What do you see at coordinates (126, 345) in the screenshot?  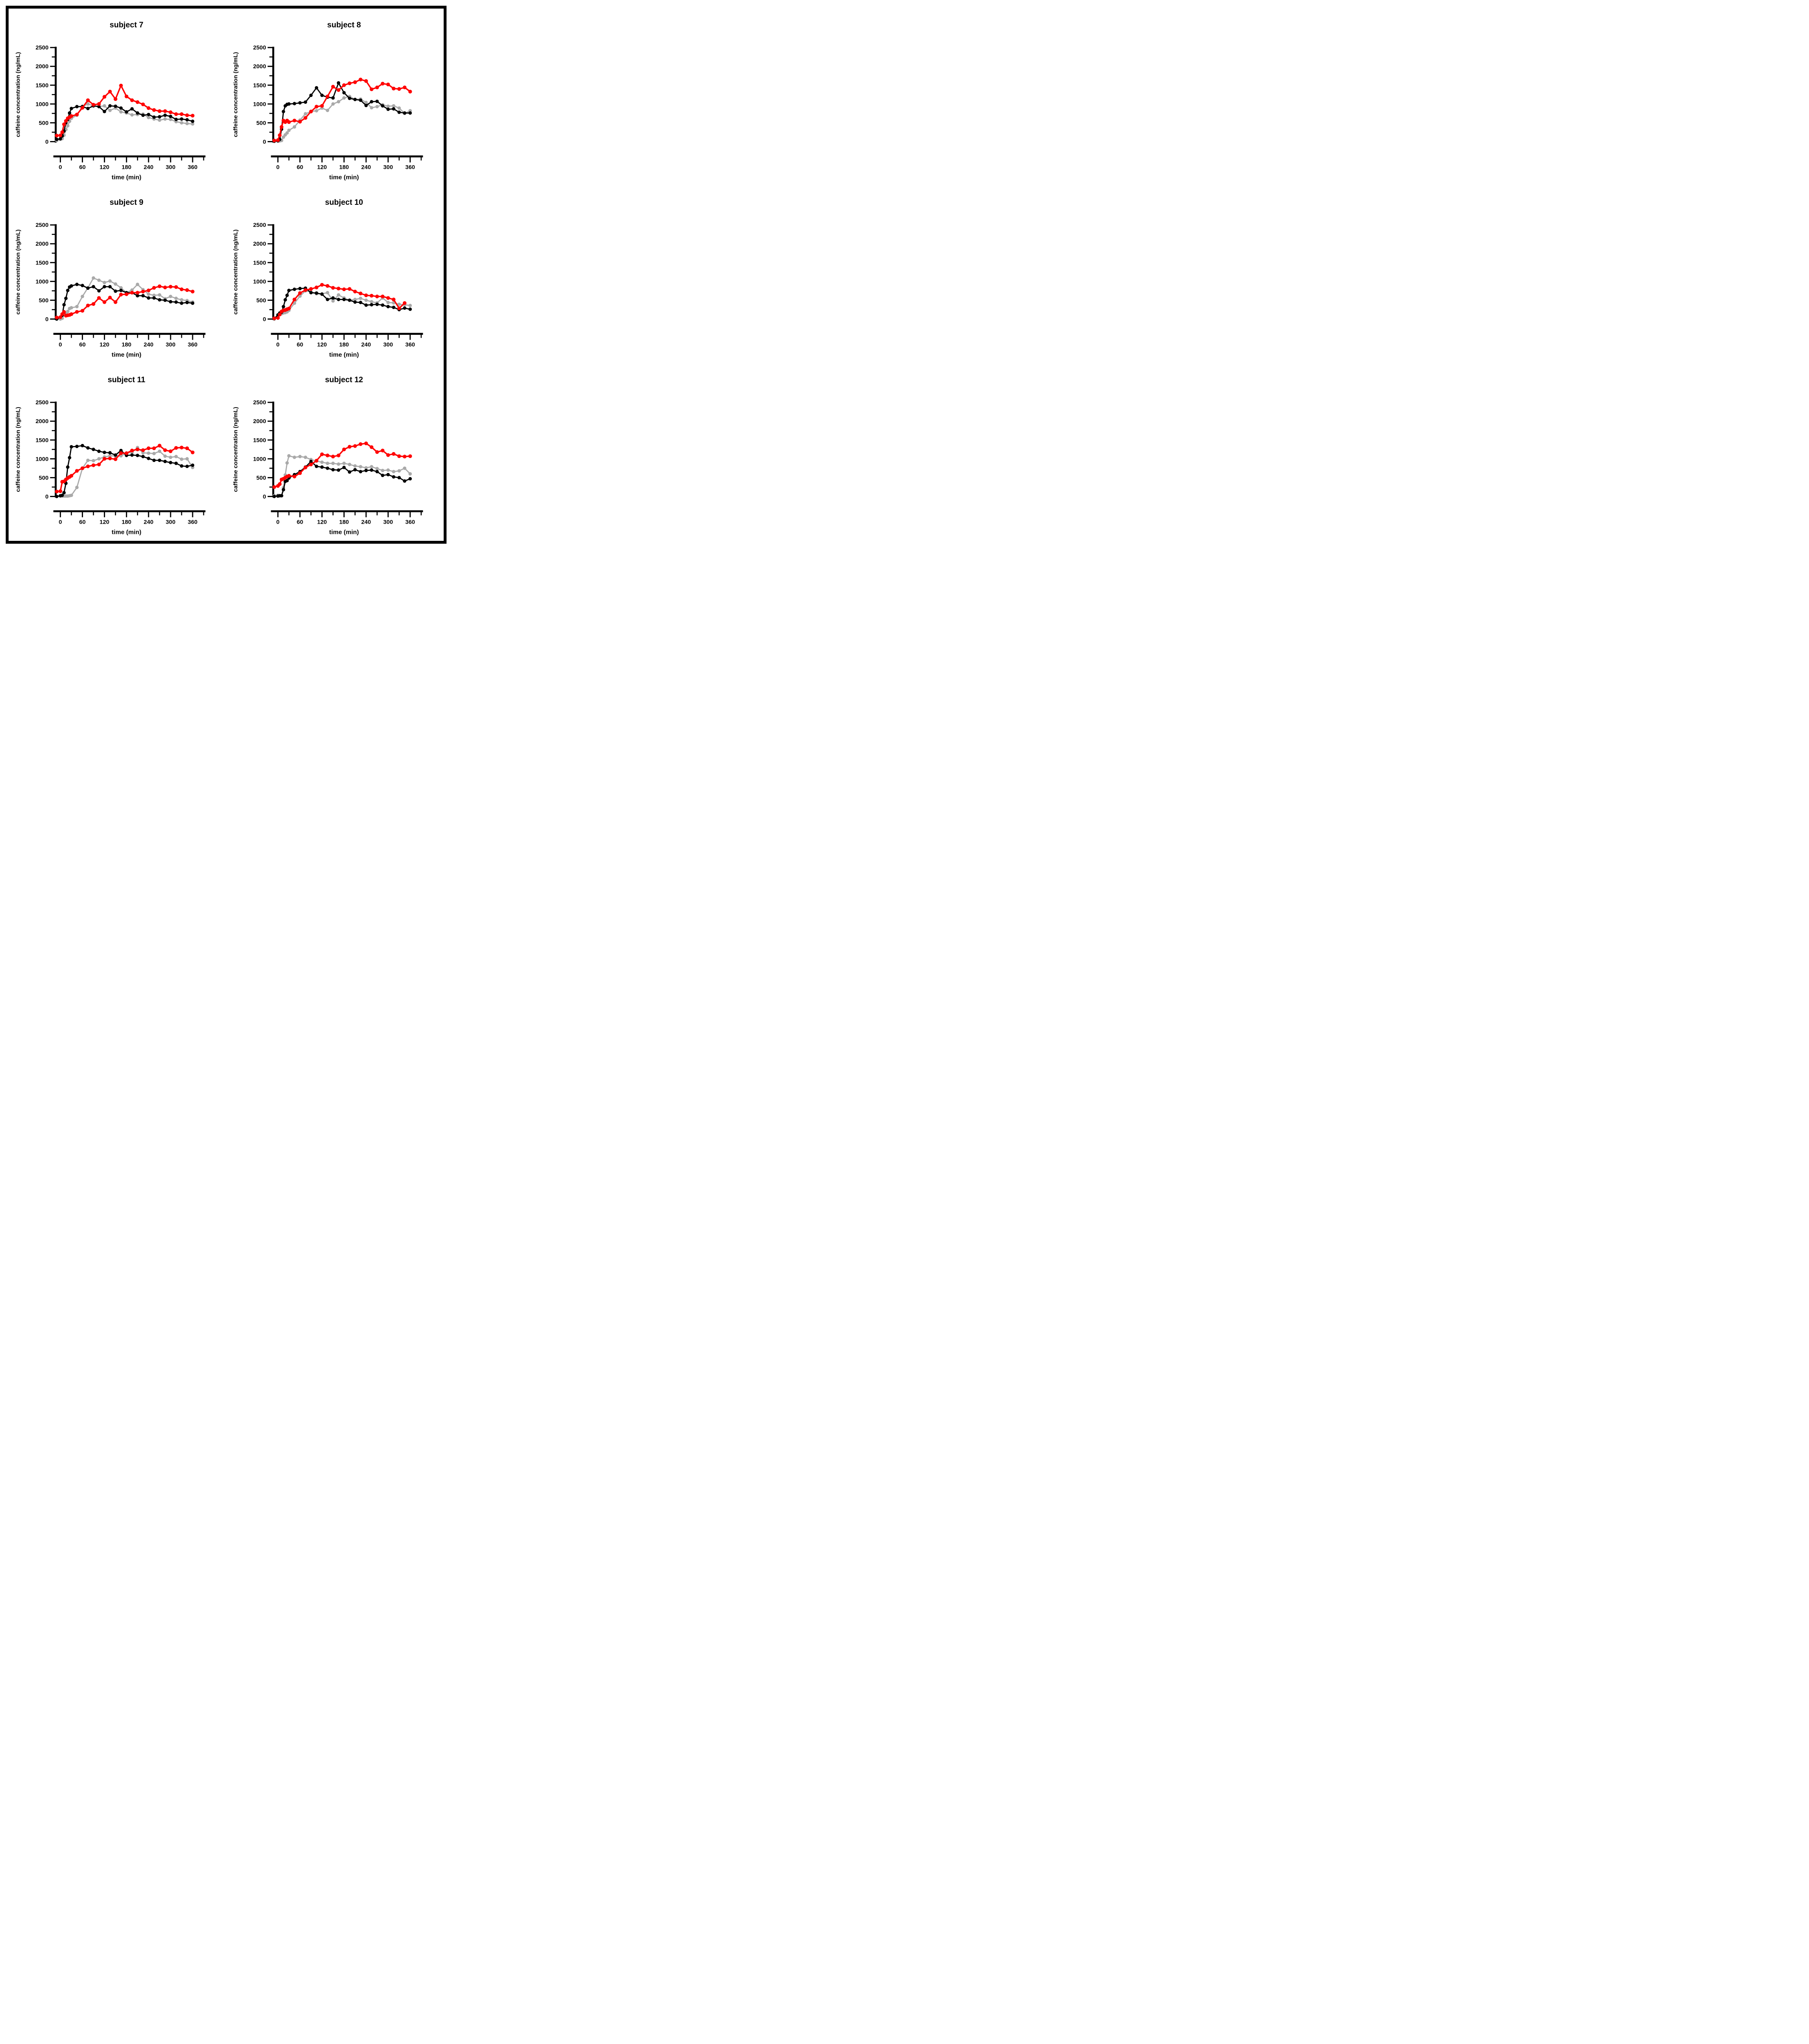 I see `x-tick-label: 180` at bounding box center [126, 345].